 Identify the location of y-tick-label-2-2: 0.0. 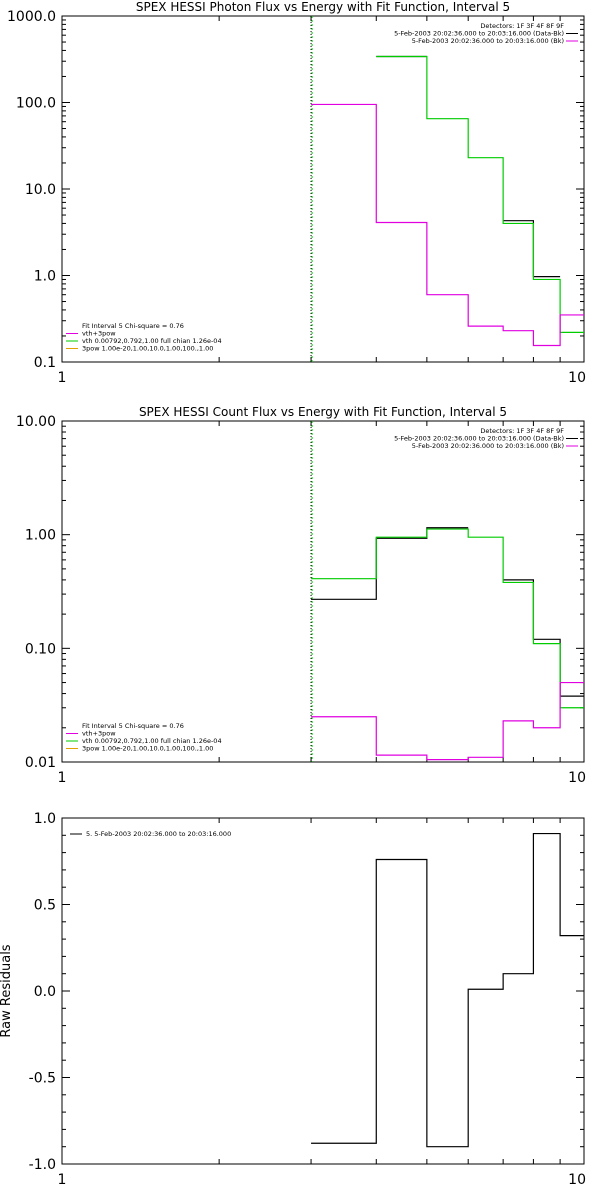
(45, 992).